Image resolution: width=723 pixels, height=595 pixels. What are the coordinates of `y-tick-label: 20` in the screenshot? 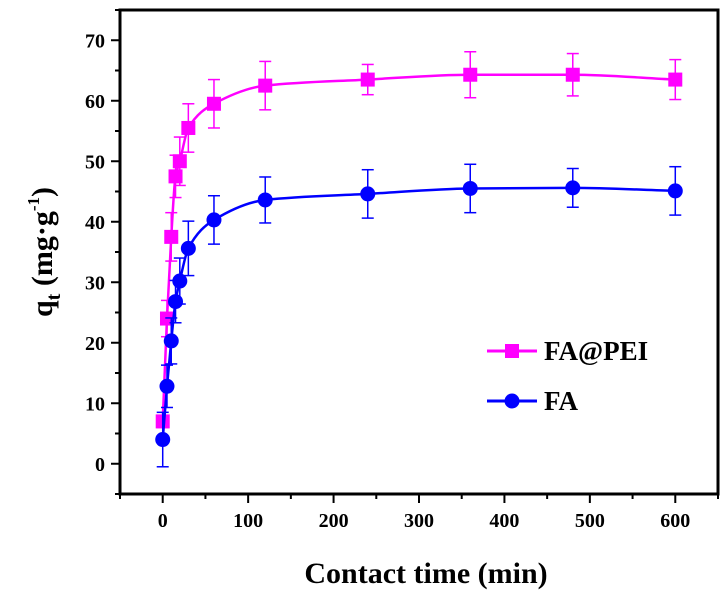 It's located at (95, 344).